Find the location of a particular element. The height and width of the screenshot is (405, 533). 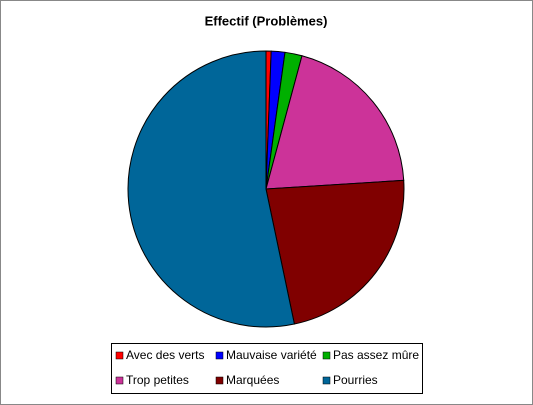

legend-label: Trop petites is located at coordinates (157, 380).